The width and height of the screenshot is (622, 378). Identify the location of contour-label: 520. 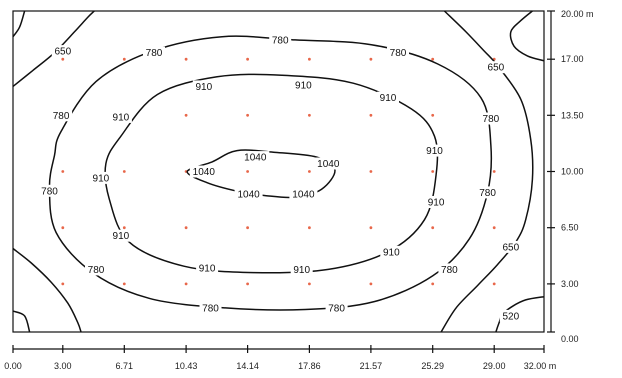
(510, 316).